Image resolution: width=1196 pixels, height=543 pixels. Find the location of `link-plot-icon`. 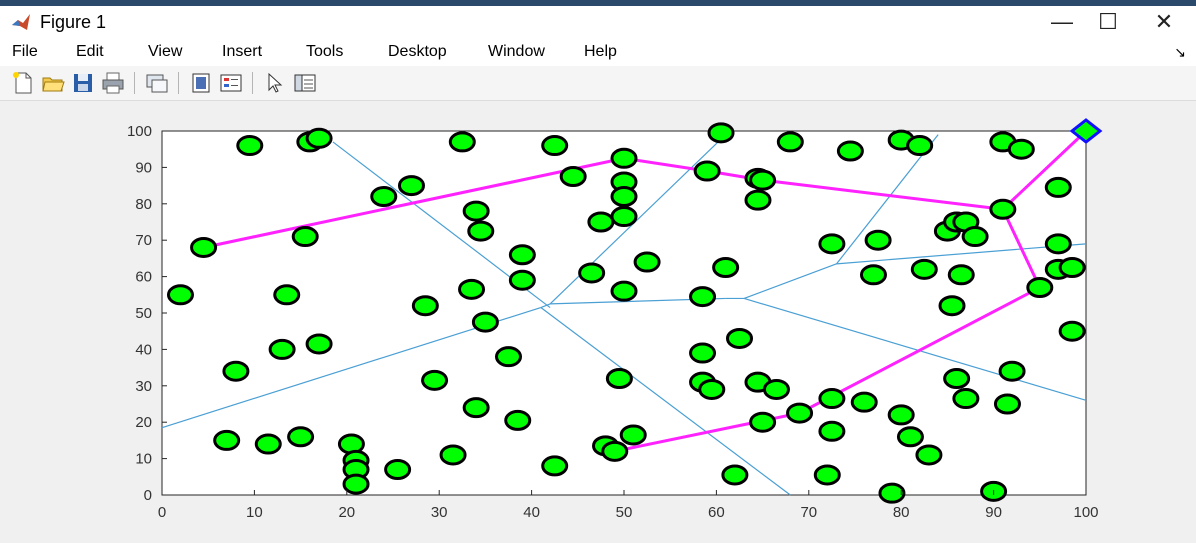

link-plot-icon is located at coordinates (157, 83).